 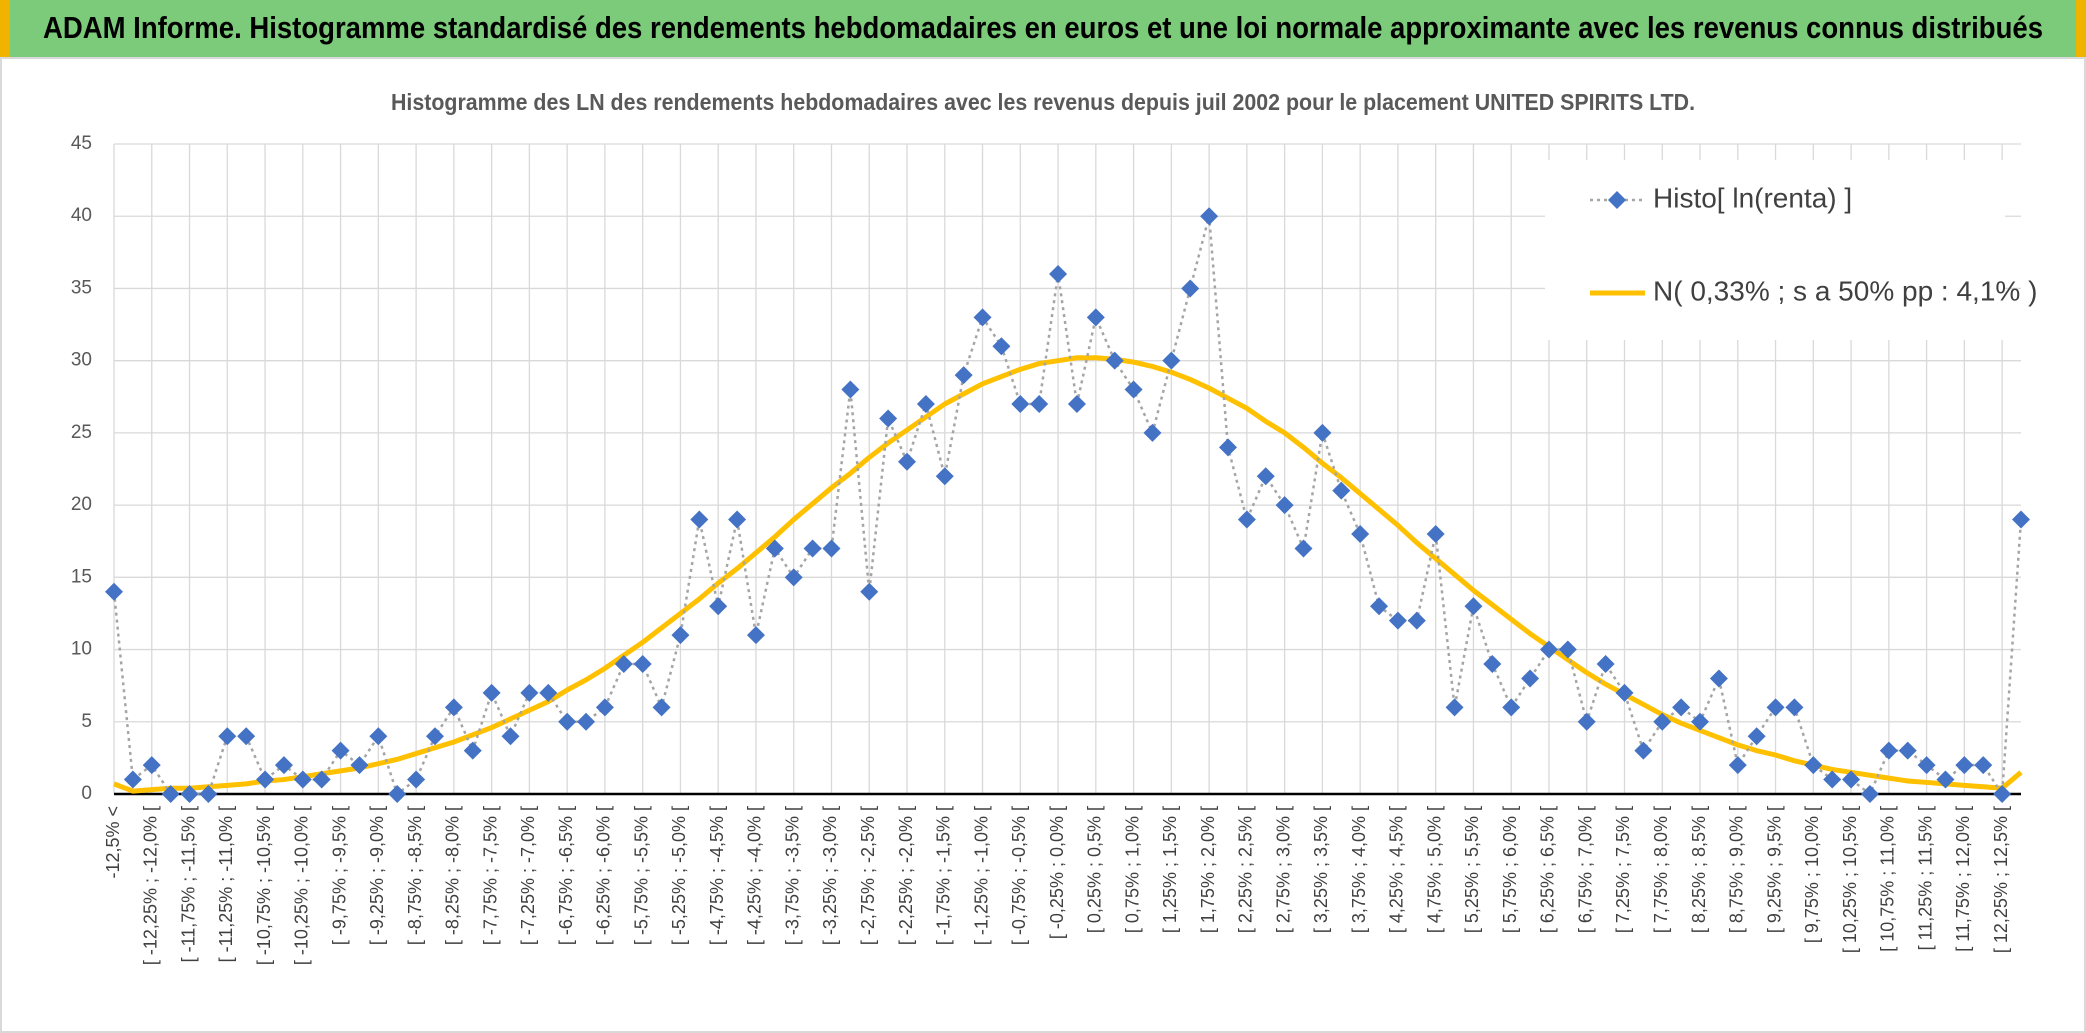 I want to click on x-tick-label: [ -10,75% ; -10,5% [, so click(x=264, y=885).